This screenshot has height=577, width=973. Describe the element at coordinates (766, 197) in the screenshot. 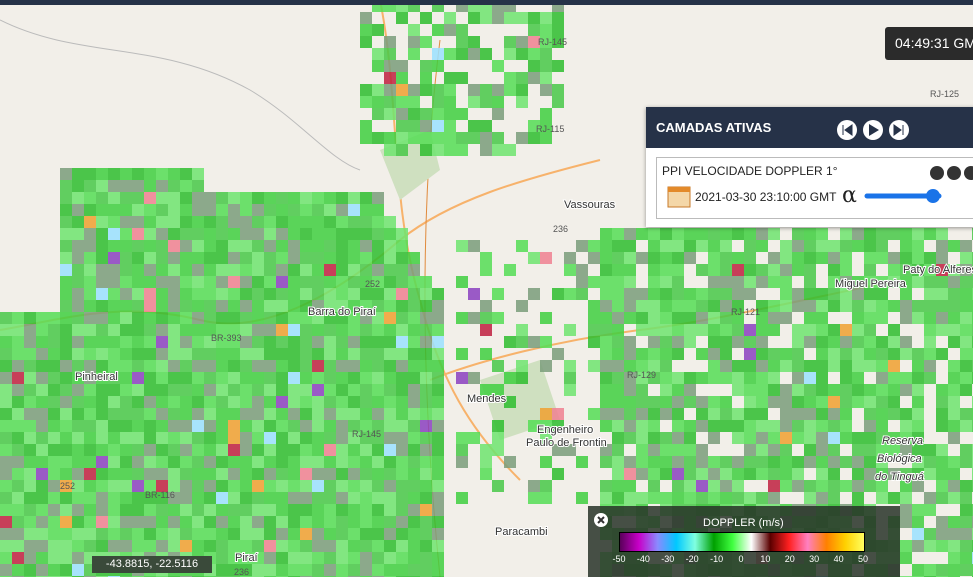

I see `layer-time: 2021-03-30 23:10:00 GMT` at that location.